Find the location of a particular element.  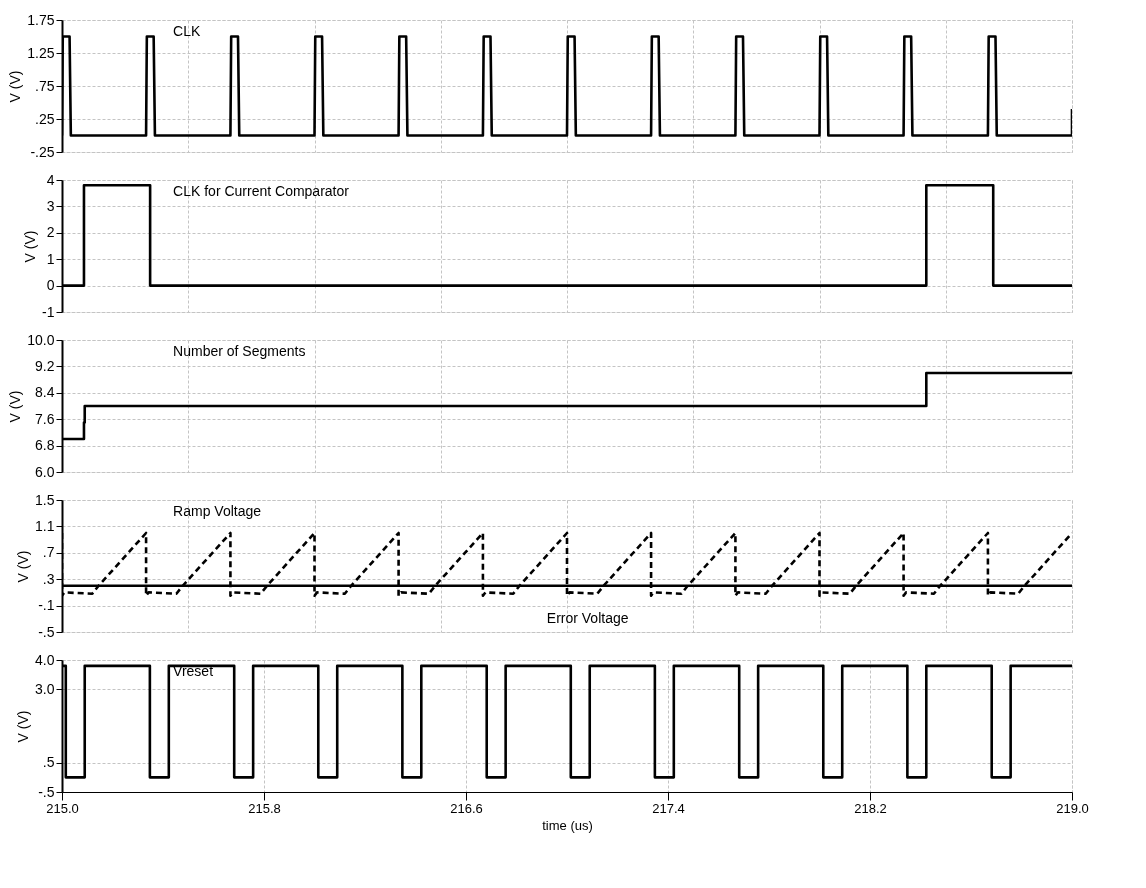

x-axis-title: time (us) is located at coordinates (567, 825).